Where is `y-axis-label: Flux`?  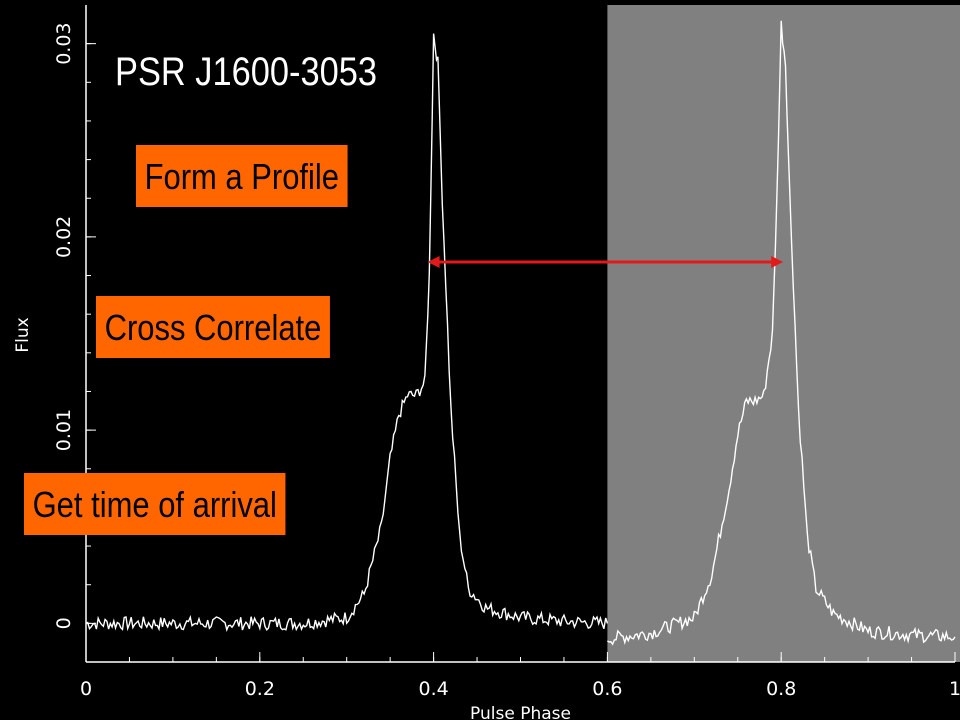
y-axis-label: Flux is located at coordinates (23, 334).